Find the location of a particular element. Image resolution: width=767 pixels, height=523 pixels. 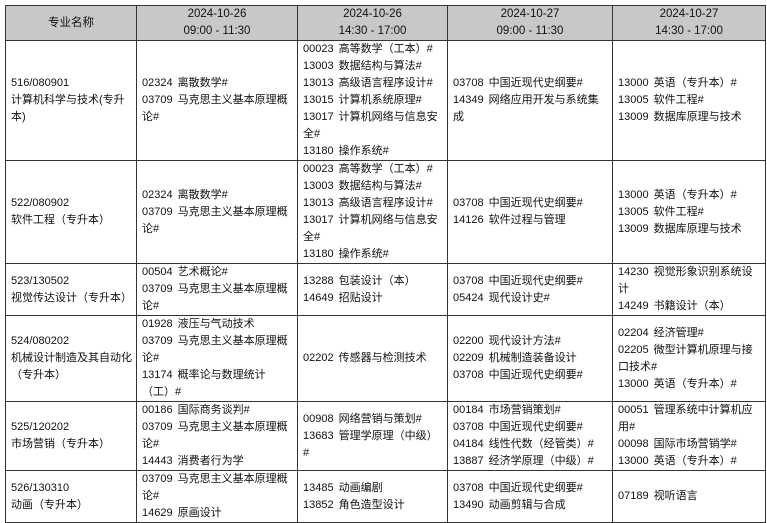

session-cell: 02200 现代设计方法# 02209 机械制造装备设计 03708 中国近现代史纲要# is located at coordinates (530, 358).